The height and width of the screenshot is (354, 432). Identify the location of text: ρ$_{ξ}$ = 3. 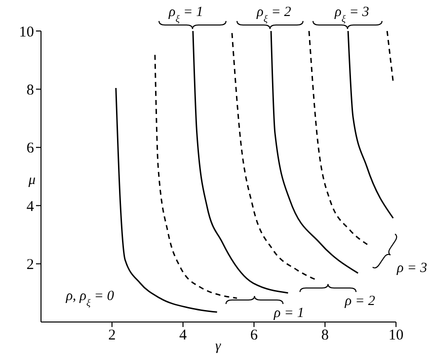
(352, 14).